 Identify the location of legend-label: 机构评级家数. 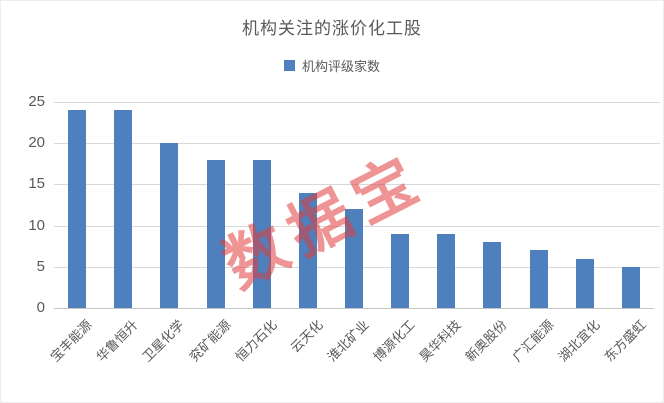
(340, 66).